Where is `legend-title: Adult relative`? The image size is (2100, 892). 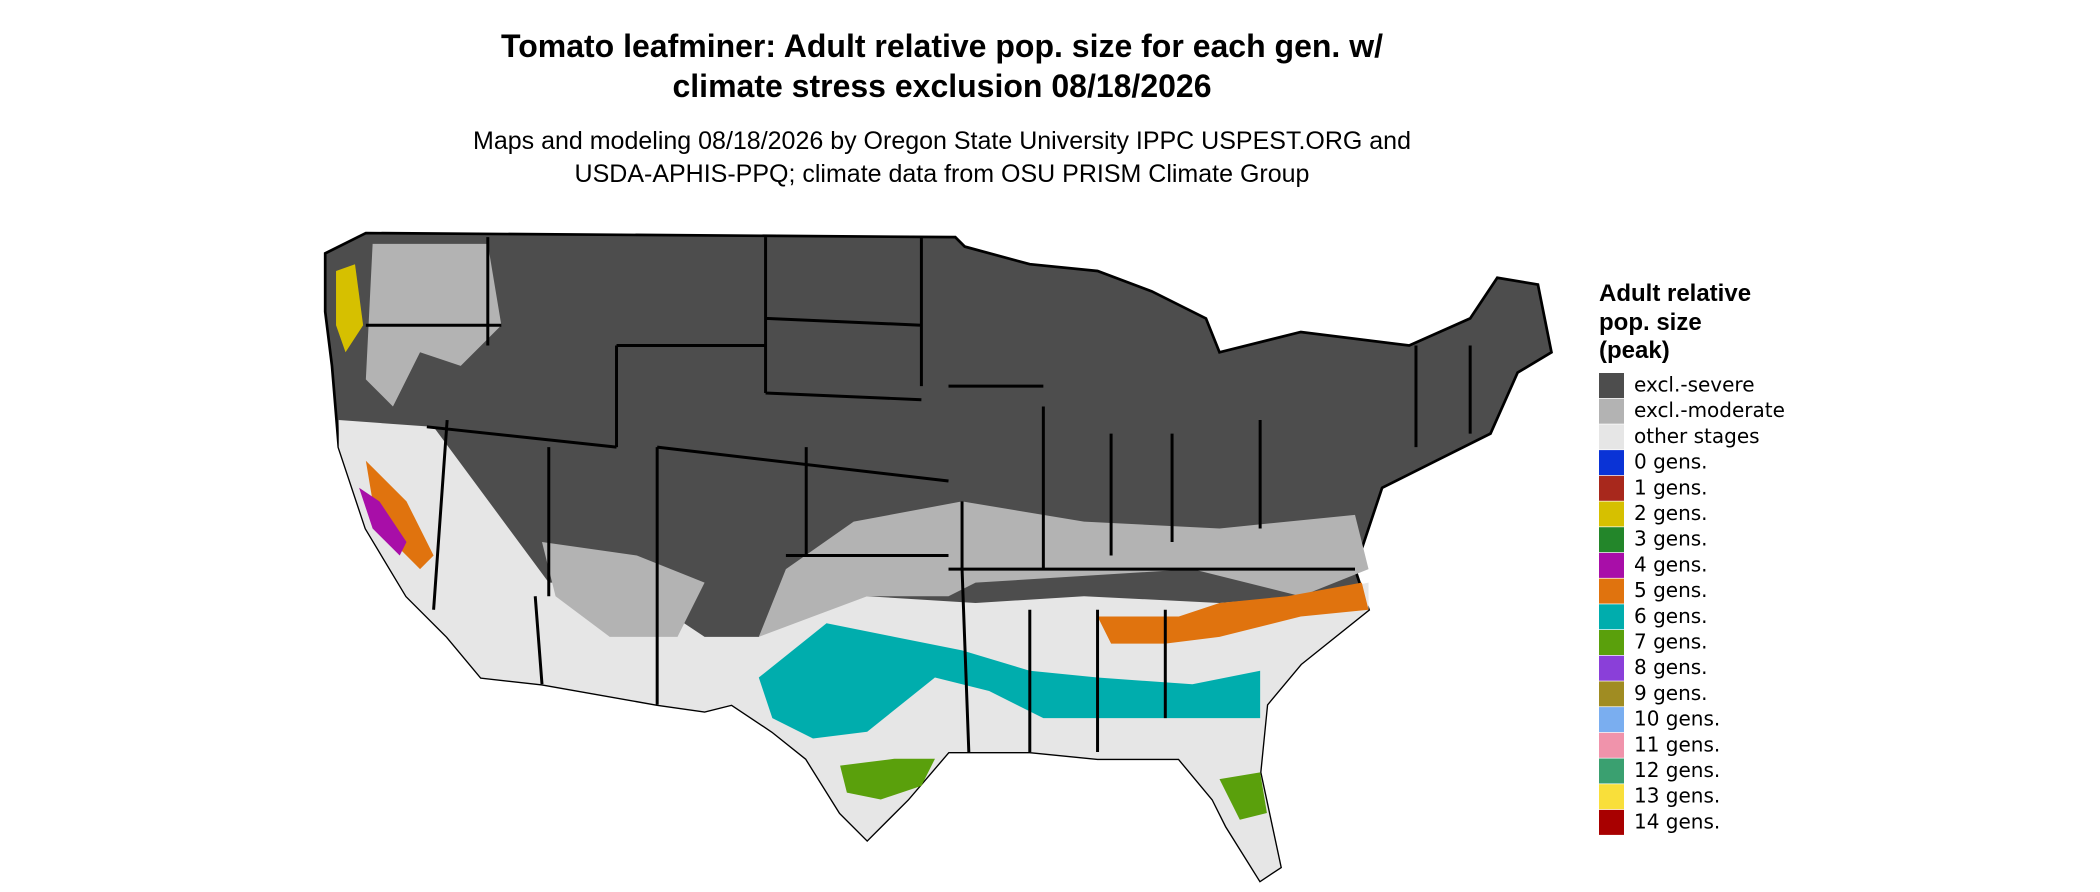
legend-title: Adult relative is located at coordinates (1675, 293).